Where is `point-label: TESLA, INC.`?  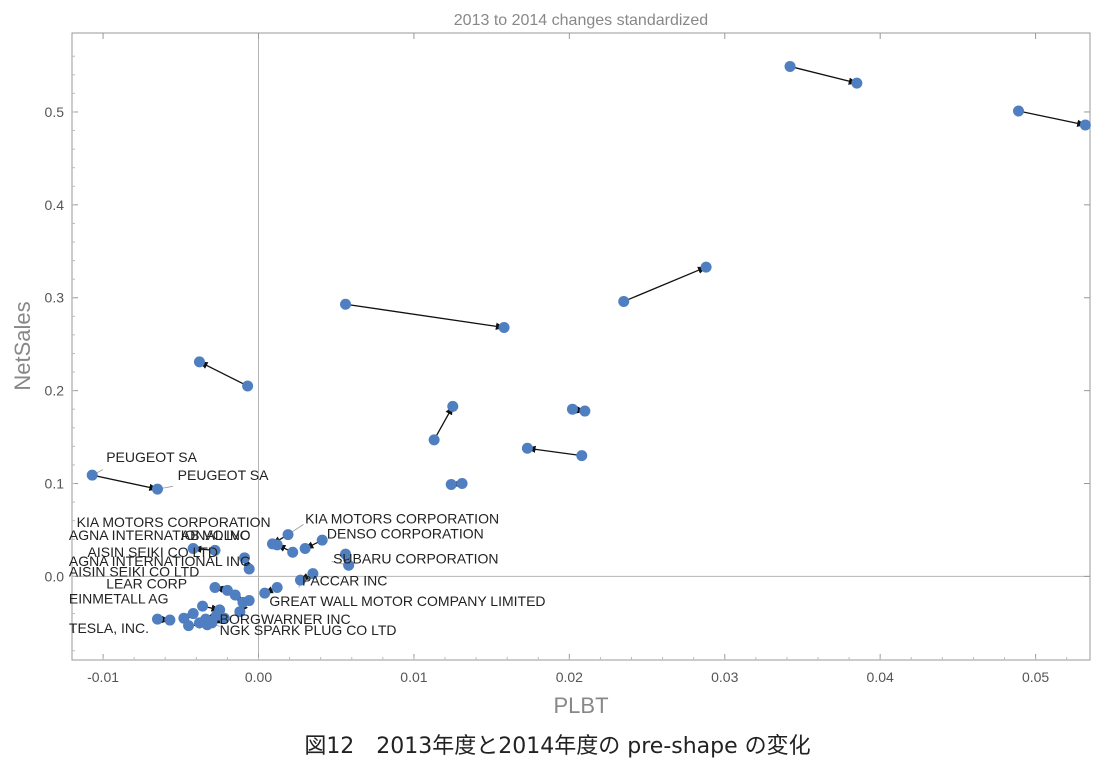
point-label: TESLA, INC. is located at coordinates (109, 628).